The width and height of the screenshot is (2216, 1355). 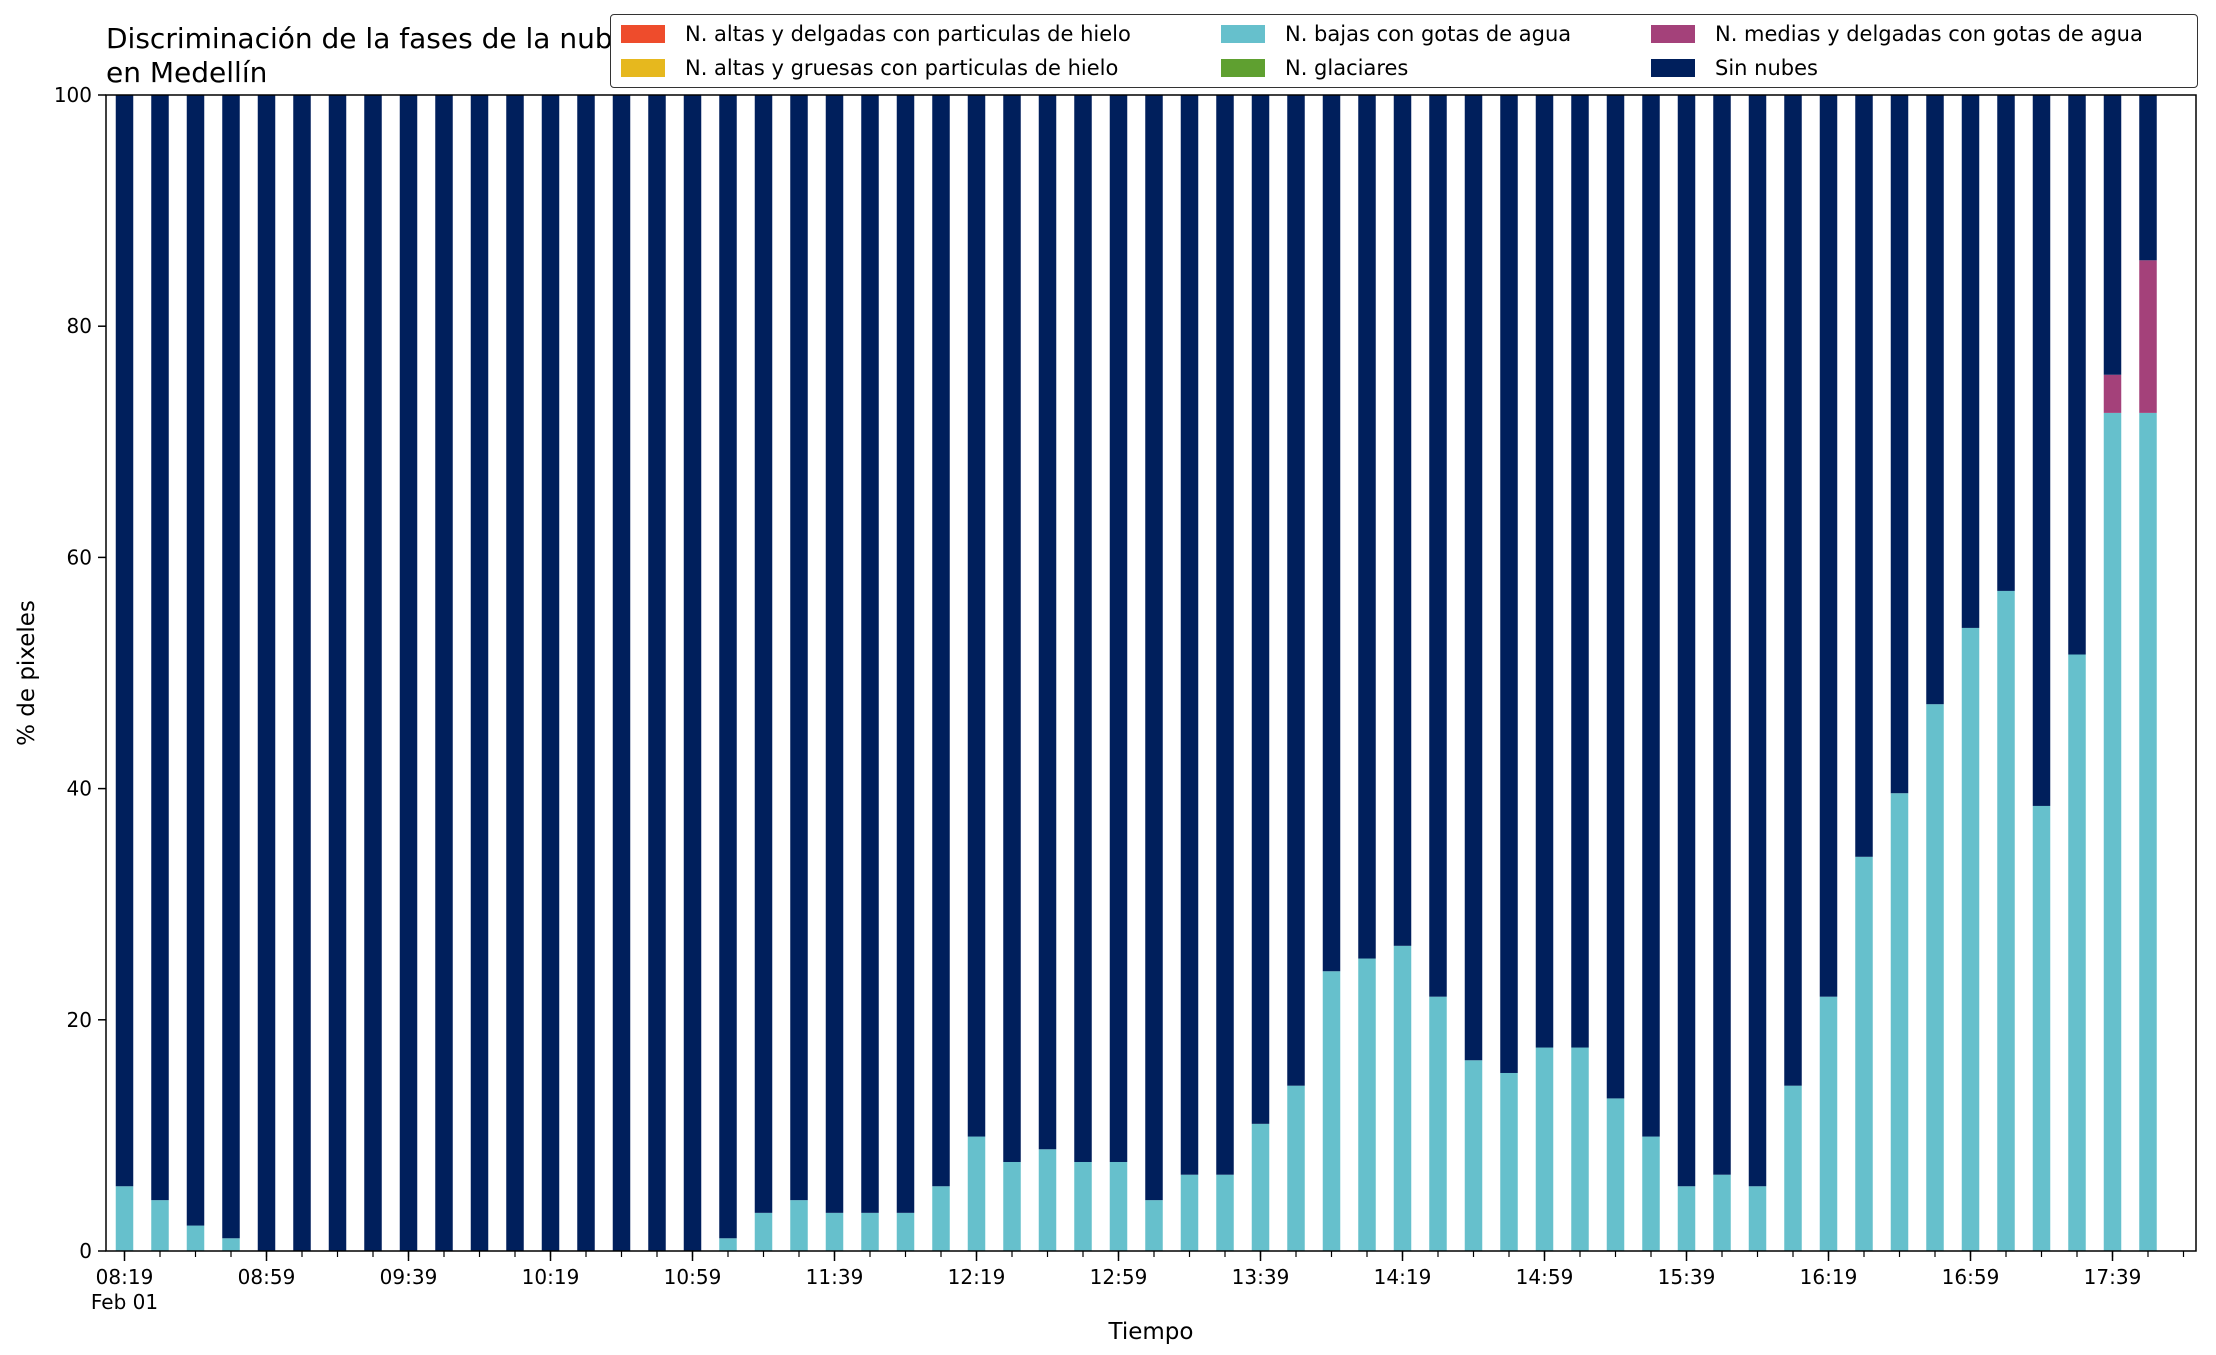 I want to click on x-tick-label: 08:19, so click(x=125, y=1277).